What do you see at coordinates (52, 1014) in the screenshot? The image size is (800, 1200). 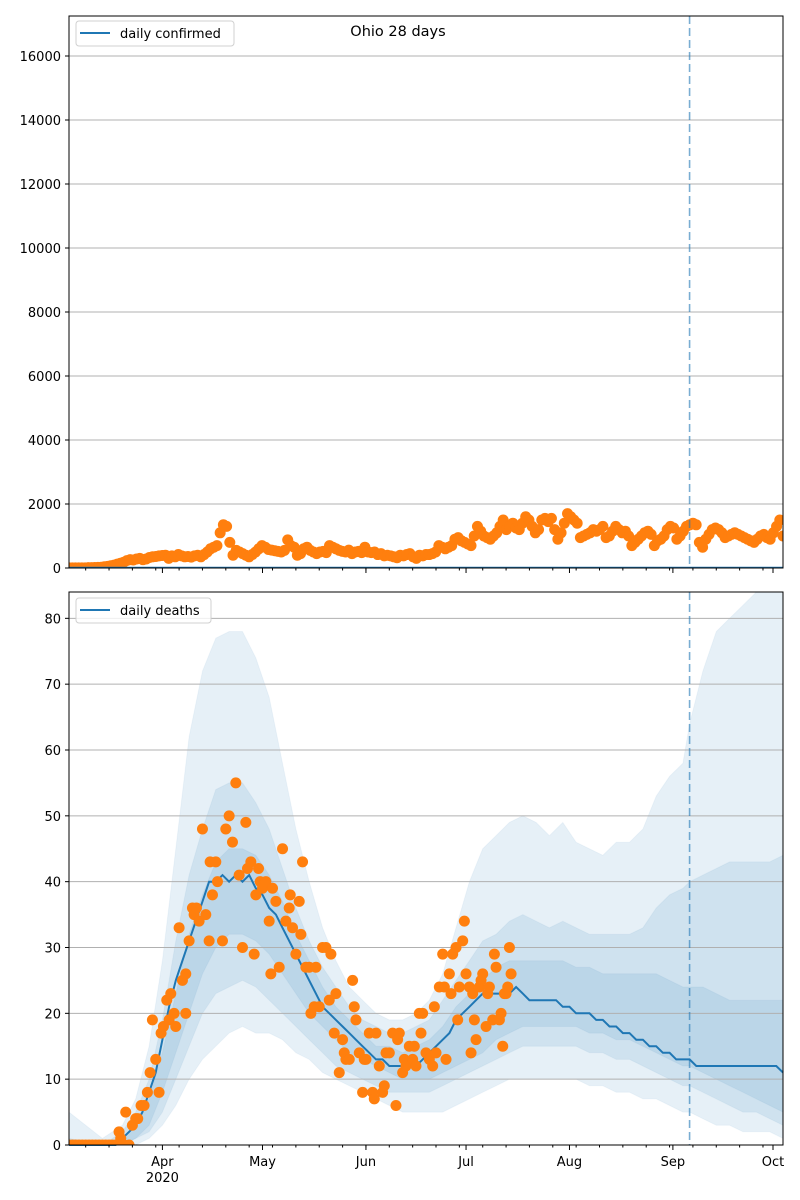 I see `deaths-ytick-label: 20` at bounding box center [52, 1014].